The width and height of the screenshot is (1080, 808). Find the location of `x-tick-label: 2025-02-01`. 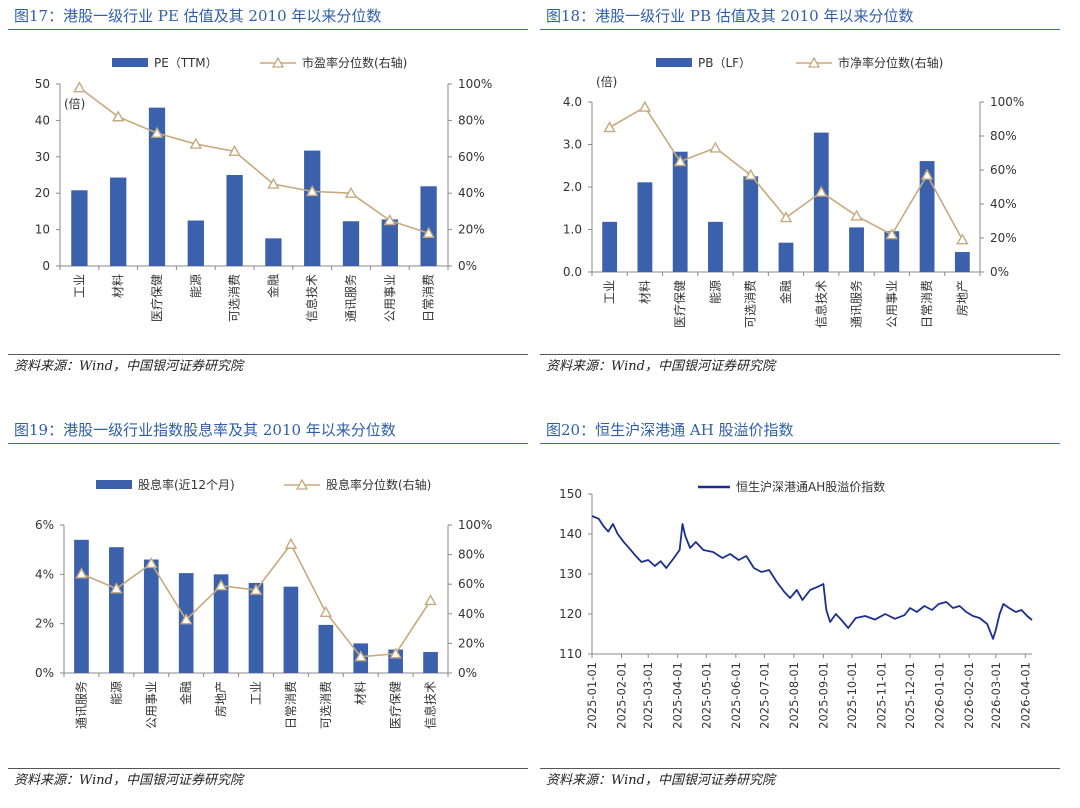

x-tick-label: 2025-02-01 is located at coordinates (622, 695).